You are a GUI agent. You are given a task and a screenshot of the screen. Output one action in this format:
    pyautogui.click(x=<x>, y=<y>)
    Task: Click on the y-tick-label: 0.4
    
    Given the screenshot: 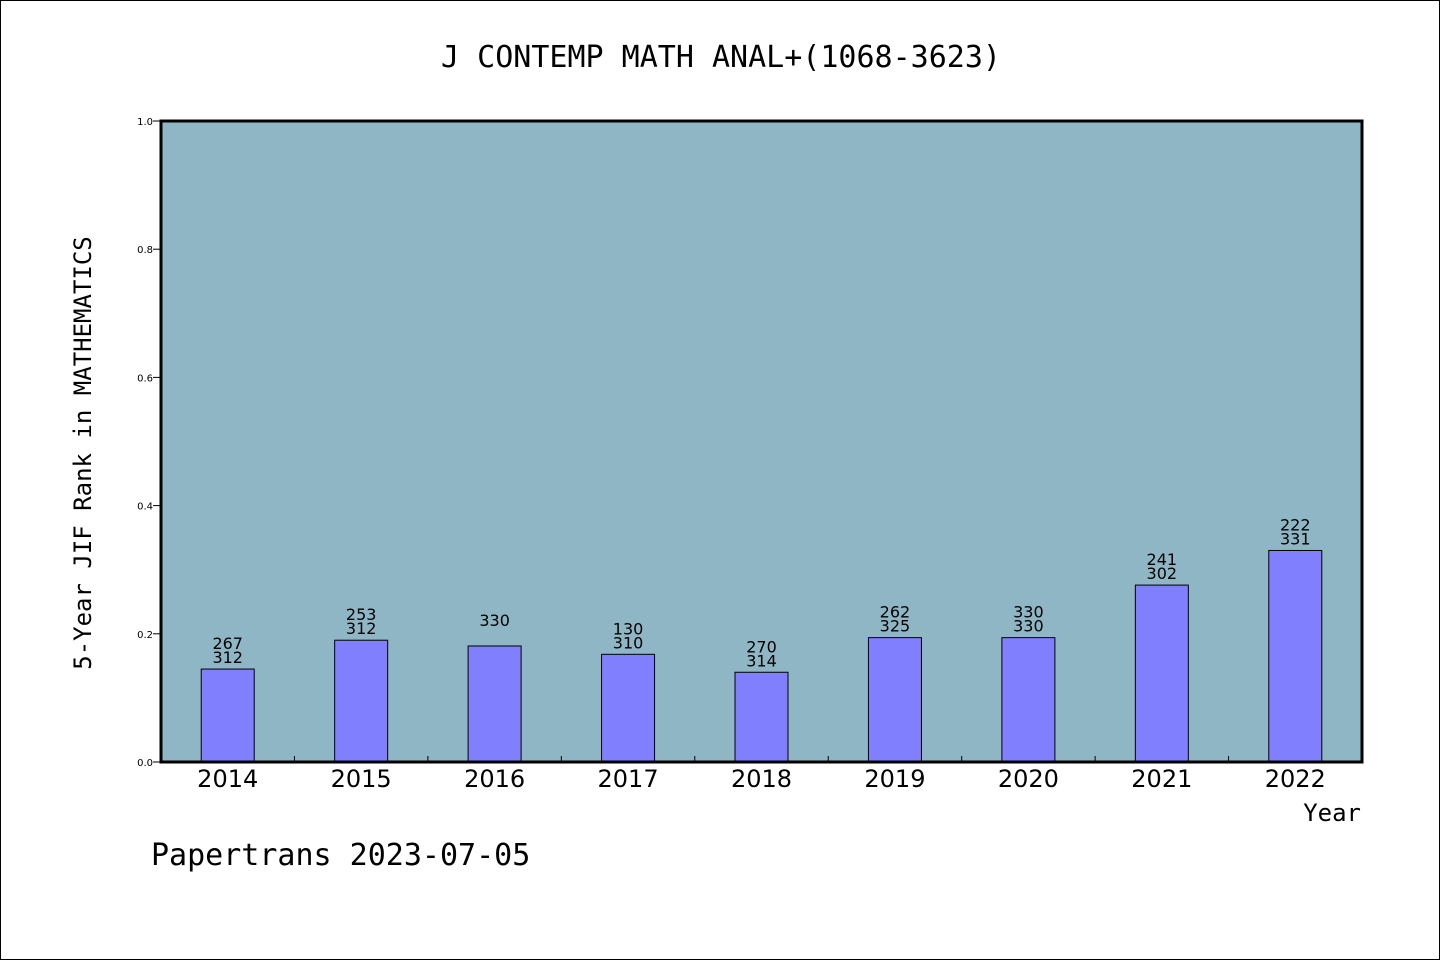 What is the action you would take?
    pyautogui.click(x=145, y=507)
    